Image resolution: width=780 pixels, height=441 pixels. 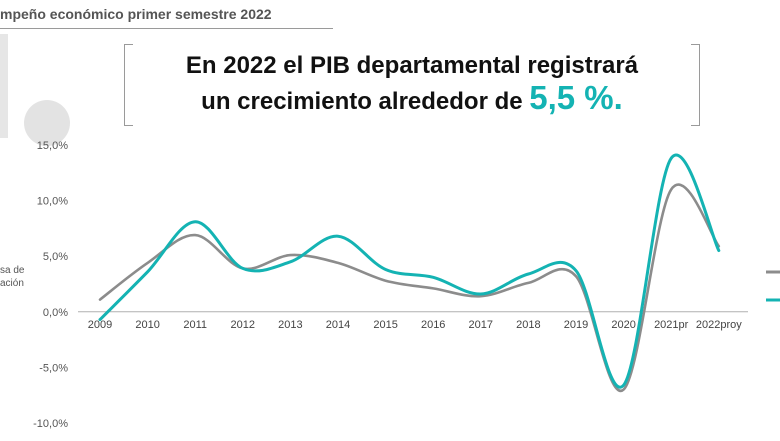 What do you see at coordinates (695, 85) in the screenshot?
I see `headline-bracket-right` at bounding box center [695, 85].